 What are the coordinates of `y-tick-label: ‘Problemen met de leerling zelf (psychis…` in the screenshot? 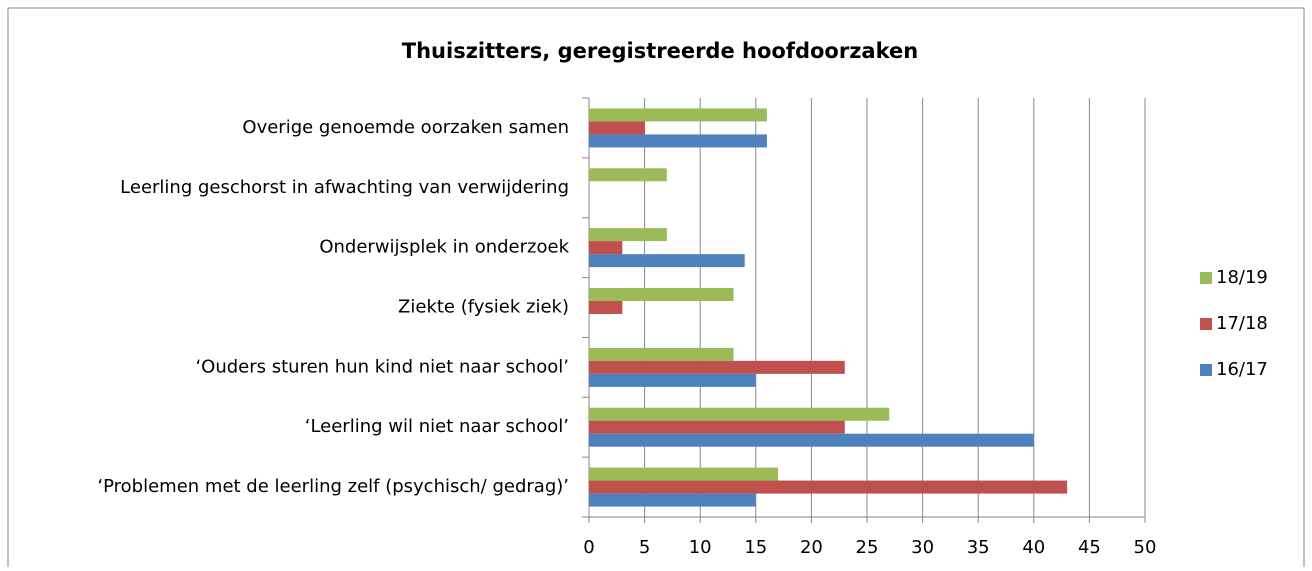 It's located at (333, 486).